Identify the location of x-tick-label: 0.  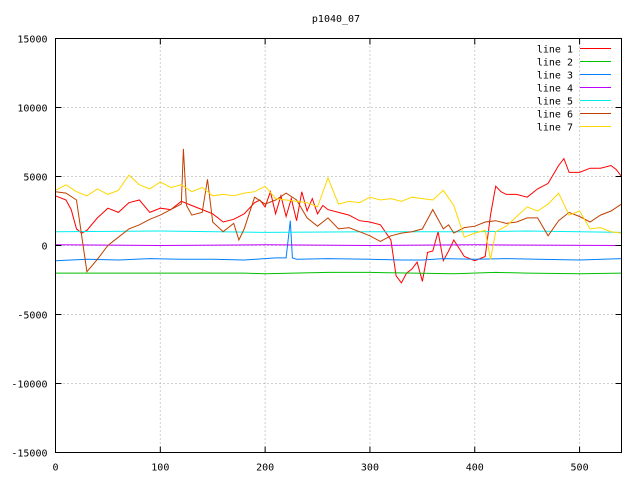
(55, 468).